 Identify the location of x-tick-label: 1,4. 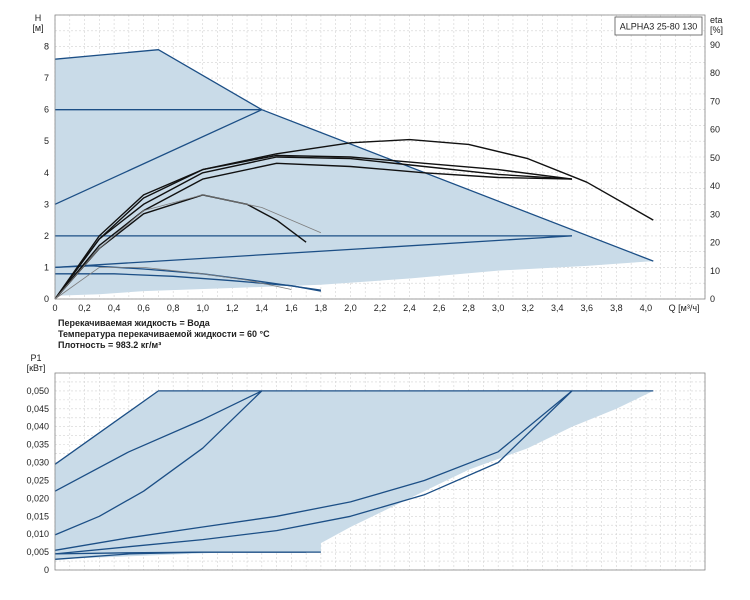
(262, 308).